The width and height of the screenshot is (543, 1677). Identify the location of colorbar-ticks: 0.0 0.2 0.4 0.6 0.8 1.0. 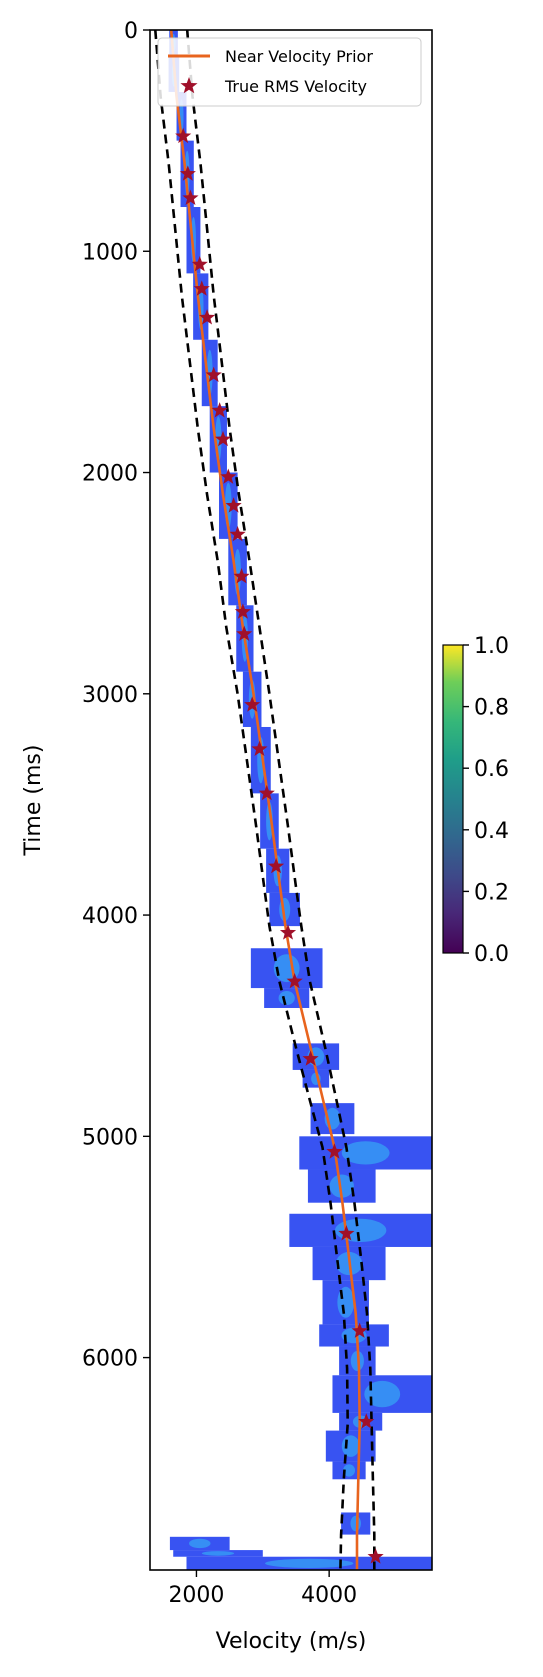
(486, 800).